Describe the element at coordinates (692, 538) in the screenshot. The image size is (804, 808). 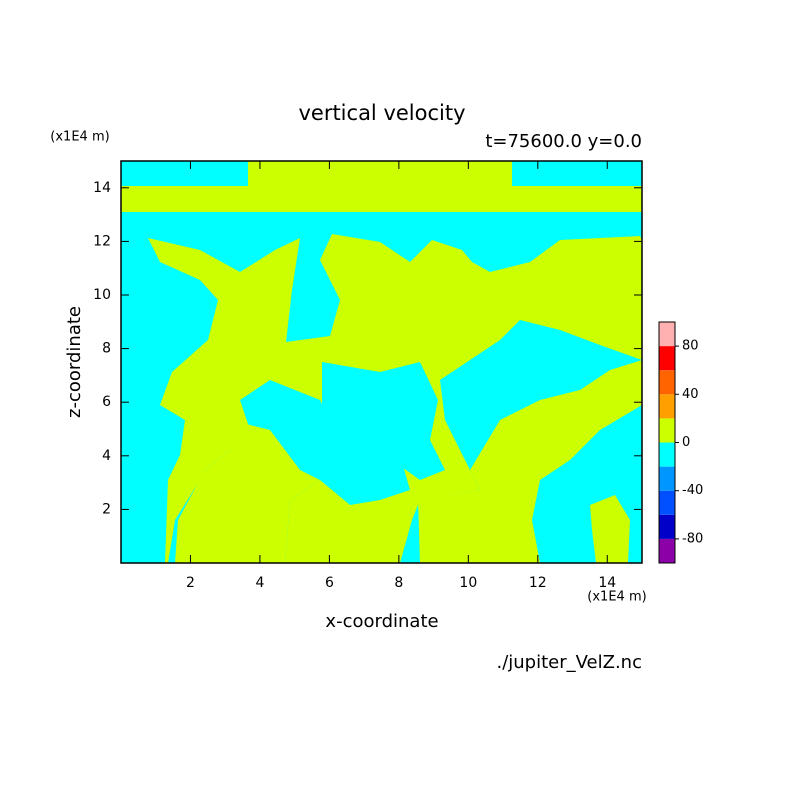
I see `colorbar-tick-label: -80` at that location.